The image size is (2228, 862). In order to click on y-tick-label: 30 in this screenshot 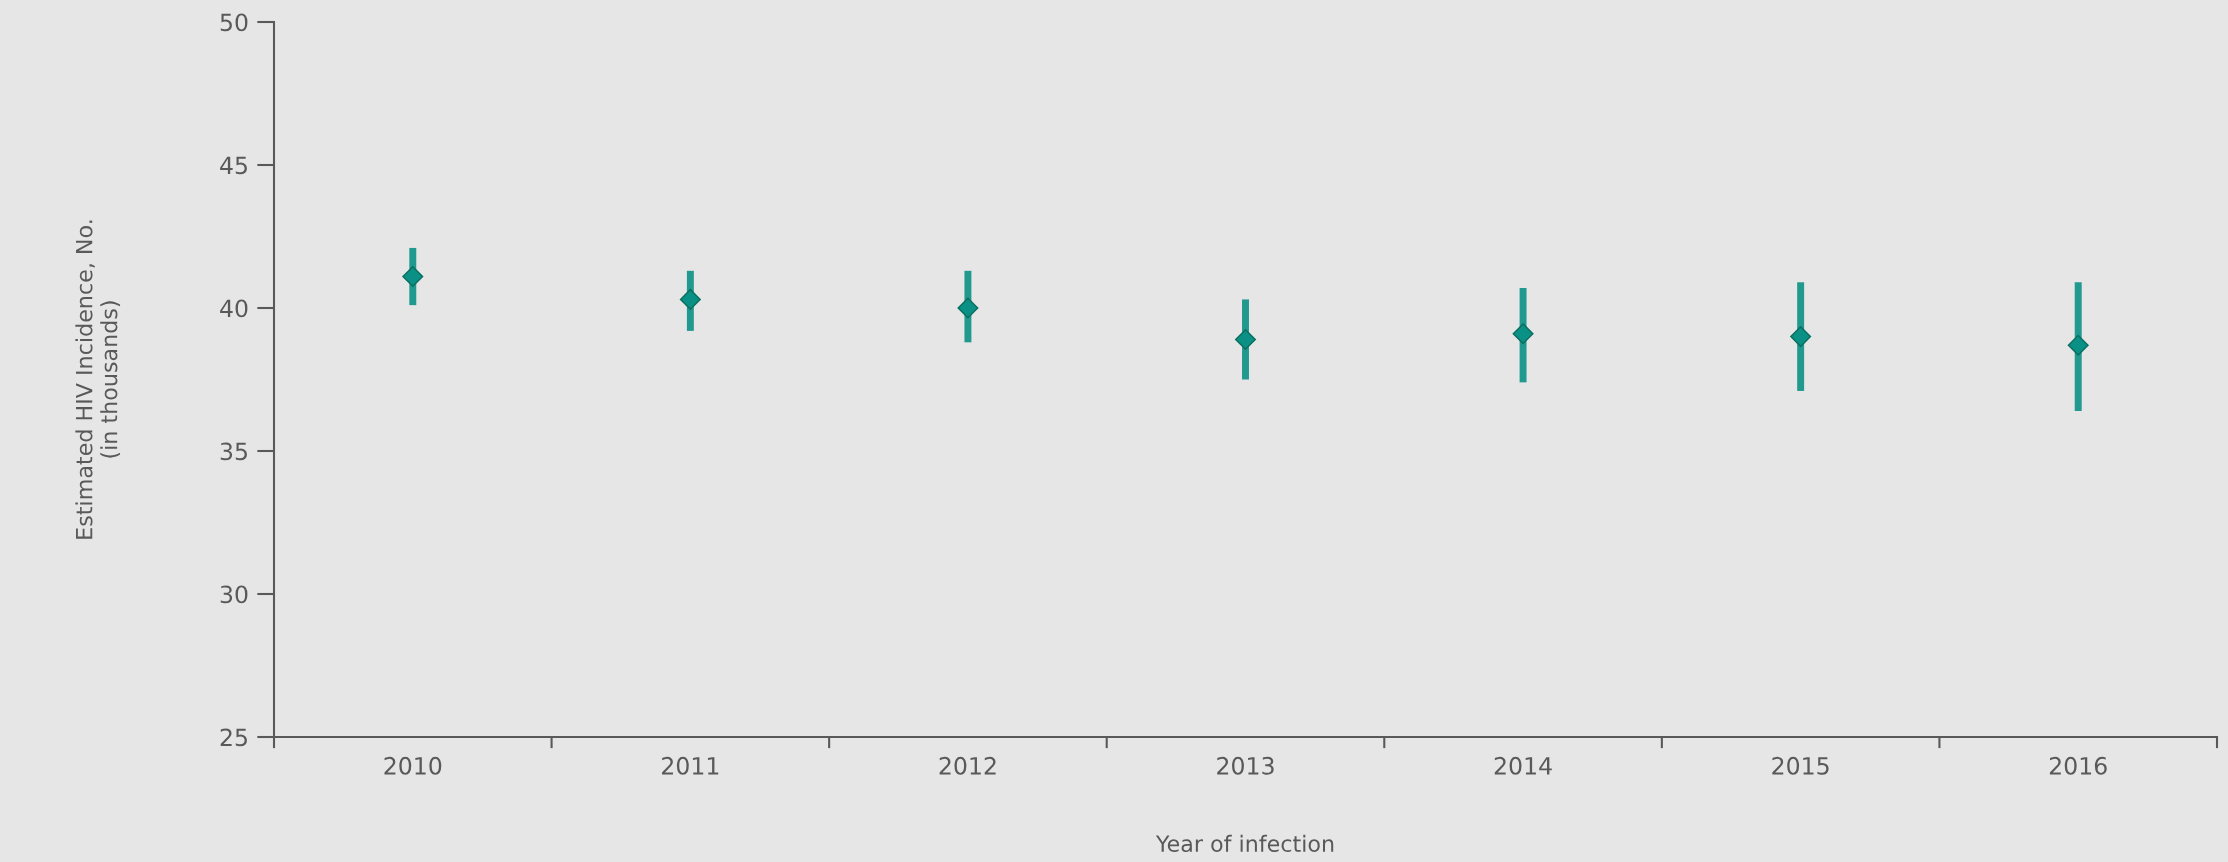, I will do `click(234, 594)`.